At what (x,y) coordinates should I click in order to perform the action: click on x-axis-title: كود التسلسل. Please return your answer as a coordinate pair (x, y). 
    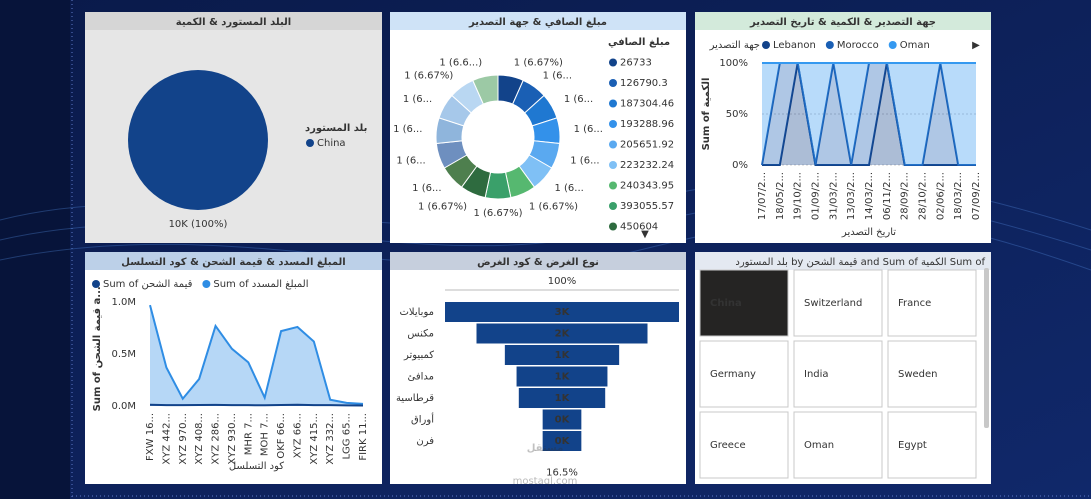
    Looking at the image, I should click on (256, 466).